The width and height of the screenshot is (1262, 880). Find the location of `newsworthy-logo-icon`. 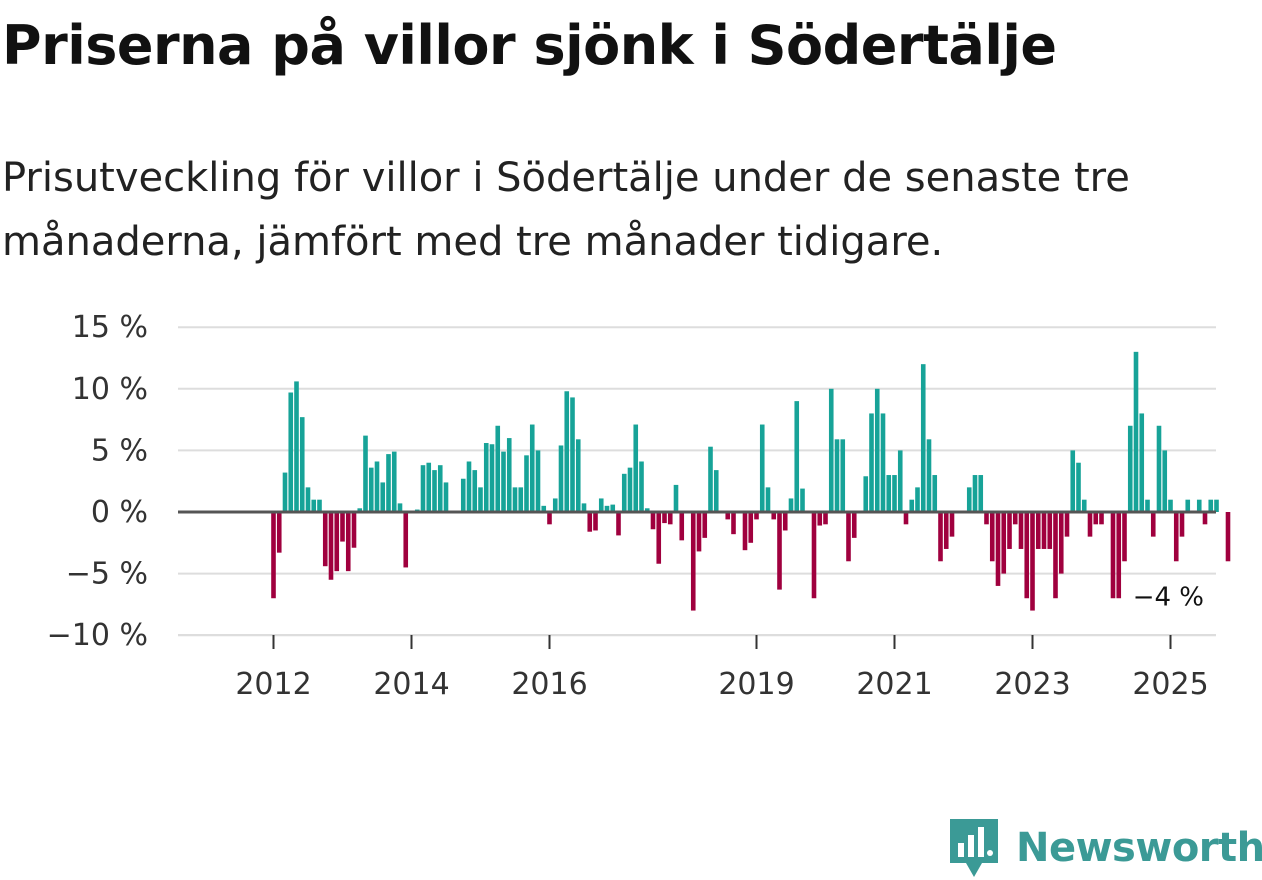

newsworthy-logo-icon is located at coordinates (974, 848).